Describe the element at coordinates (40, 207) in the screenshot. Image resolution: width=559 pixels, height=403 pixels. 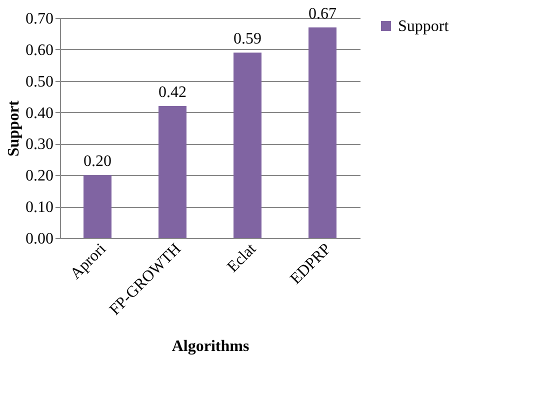
I see `y-tick-label: 0.10` at that location.